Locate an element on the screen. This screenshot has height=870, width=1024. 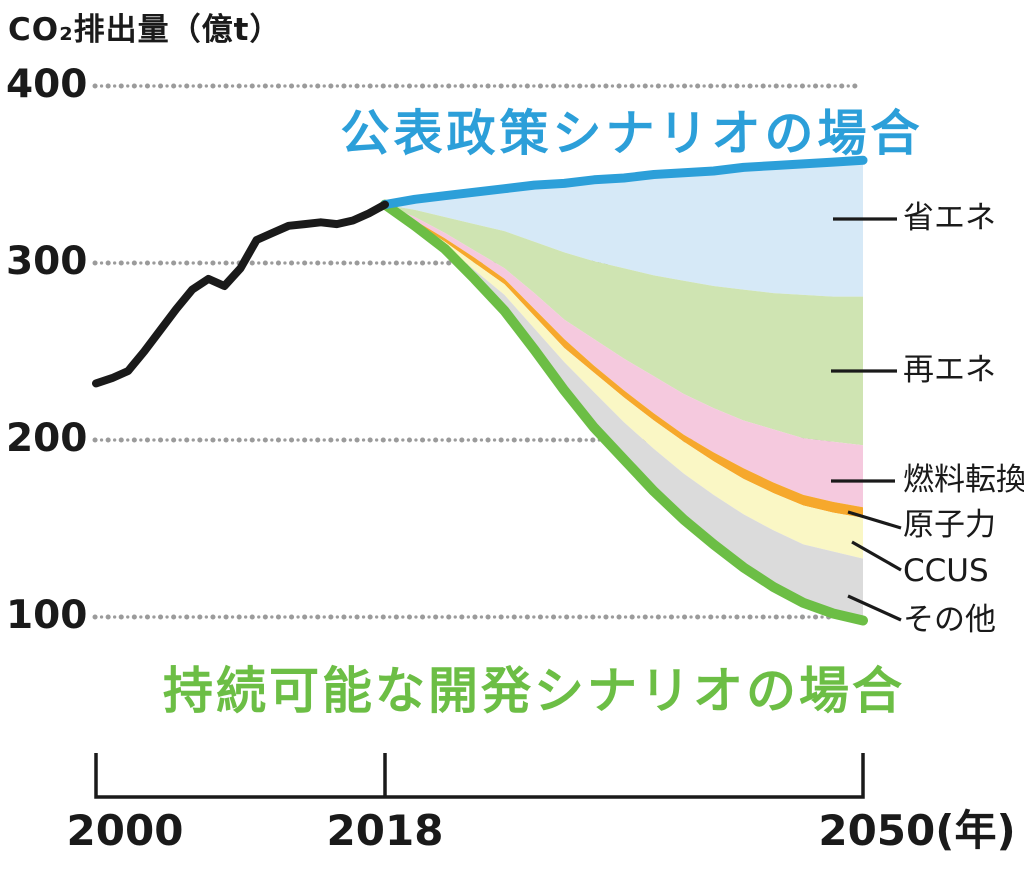
legend-label-その他: その他 is located at coordinates (949, 619).